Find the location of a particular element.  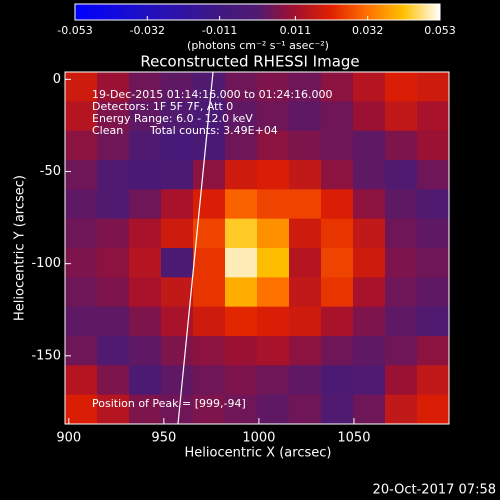

colorbar-tick-label: -0.032 is located at coordinates (147, 30).